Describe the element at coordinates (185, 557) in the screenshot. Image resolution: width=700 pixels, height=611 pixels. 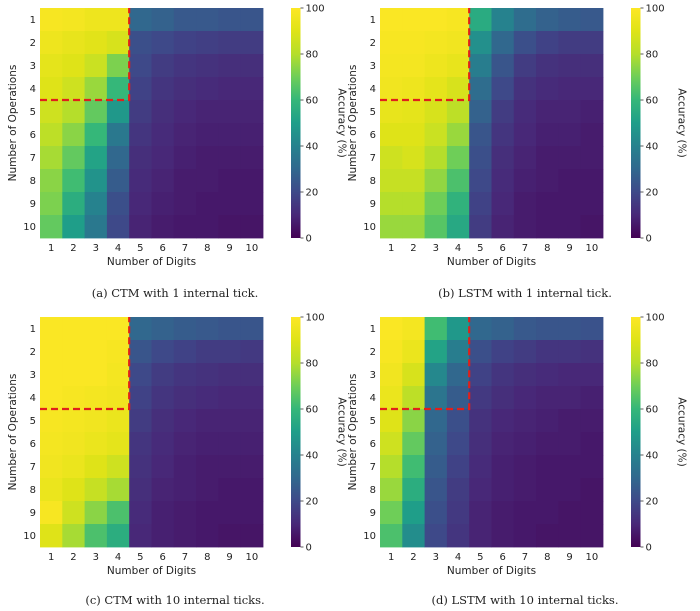
I see `x-tick-label: 7` at that location.